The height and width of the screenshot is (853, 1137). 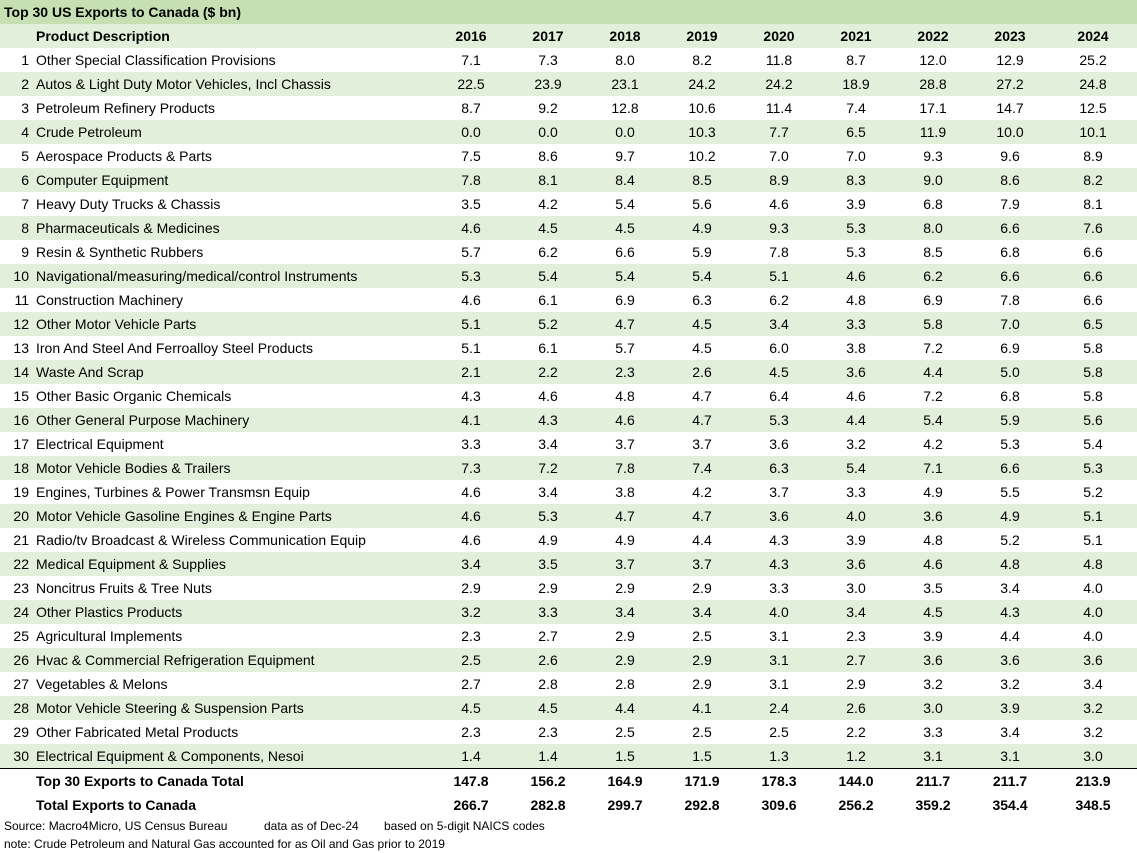 What do you see at coordinates (471, 636) in the screenshot?
I see `value-cell: 2.3` at bounding box center [471, 636].